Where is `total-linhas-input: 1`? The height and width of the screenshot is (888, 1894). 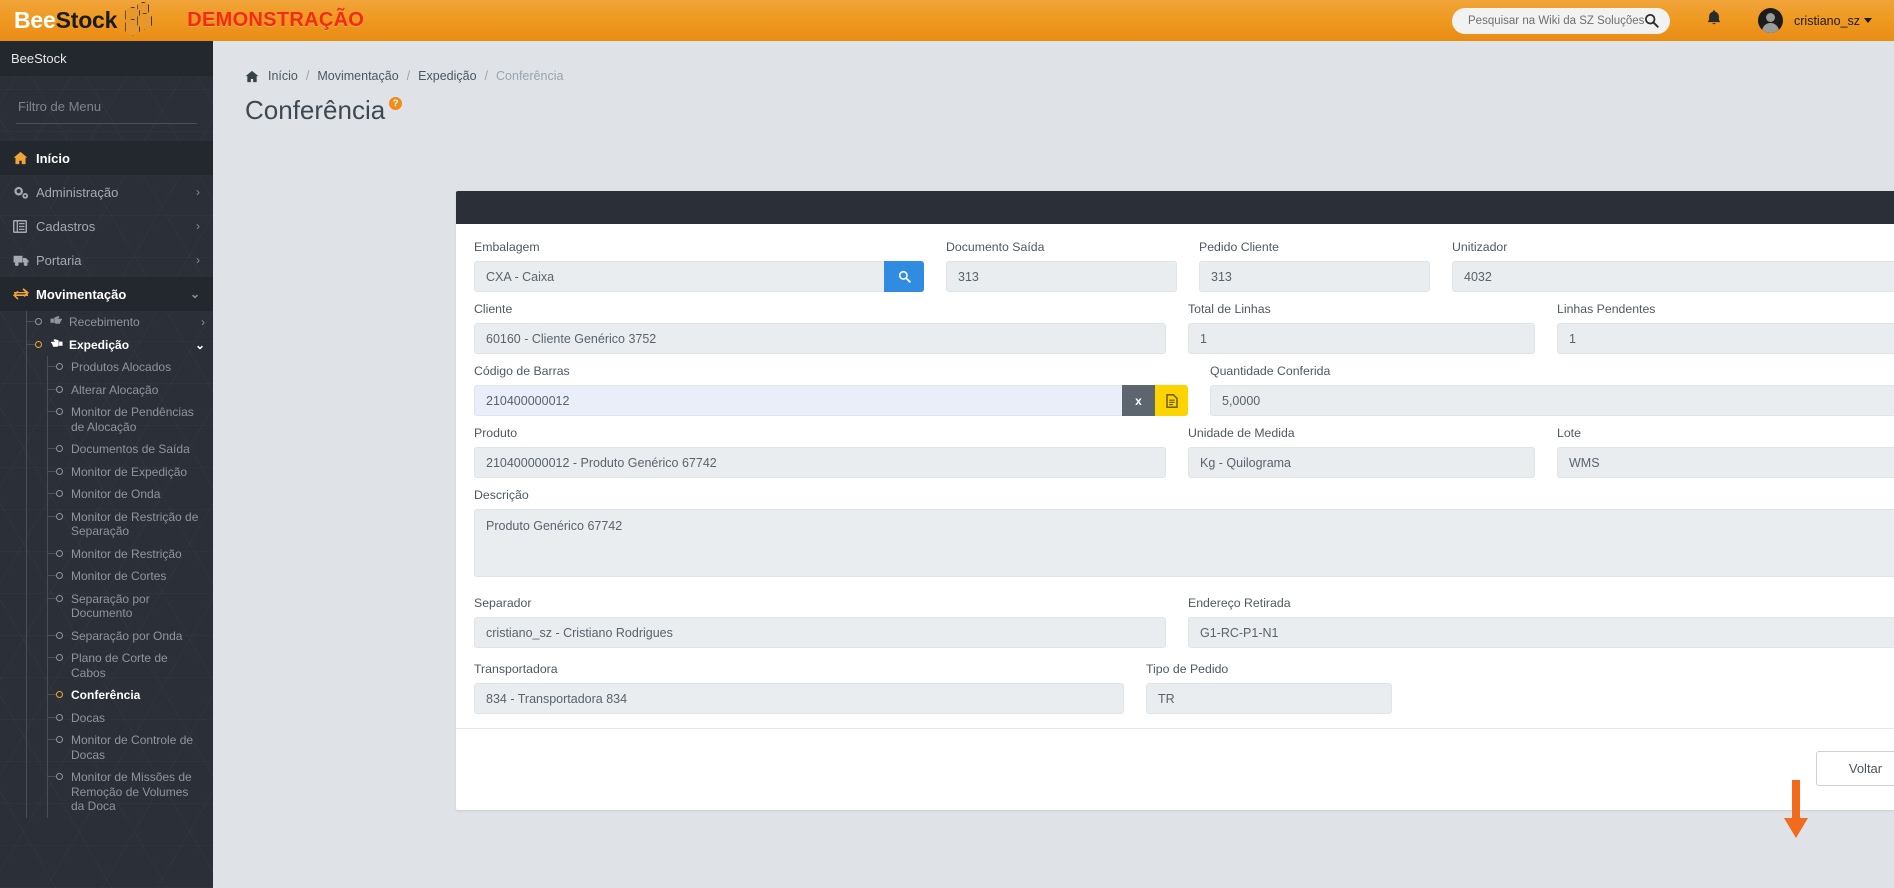 total-linhas-input: 1 is located at coordinates (1361, 338).